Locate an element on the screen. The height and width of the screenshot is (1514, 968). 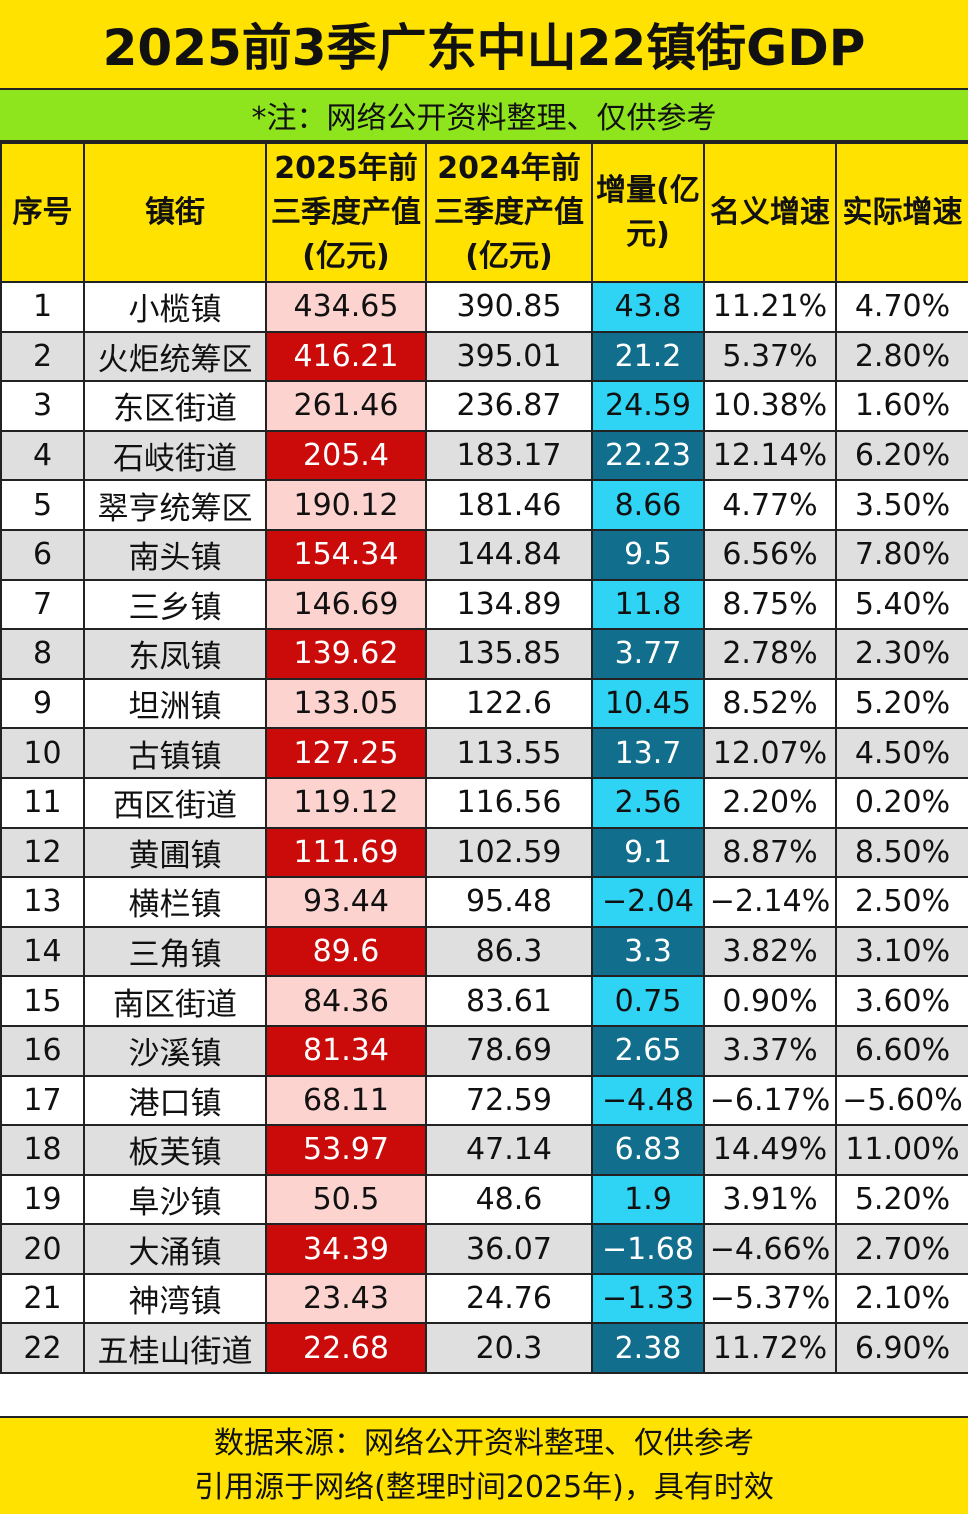
cell-no: 15 is located at coordinates (42, 1001).